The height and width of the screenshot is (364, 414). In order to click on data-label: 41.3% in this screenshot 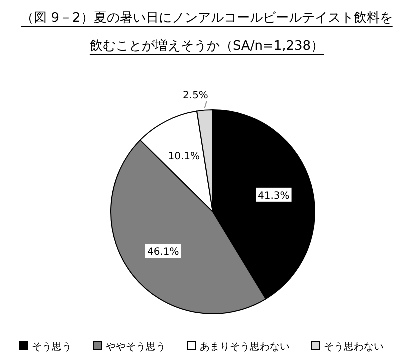, I will do `click(274, 196)`.